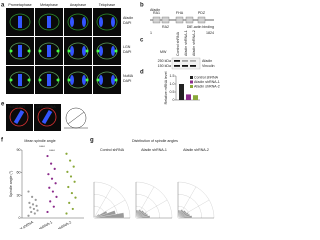  What do you see at coordinates (128, 18) in the screenshot?
I see `row-label: Afadin` at bounding box center [128, 18].